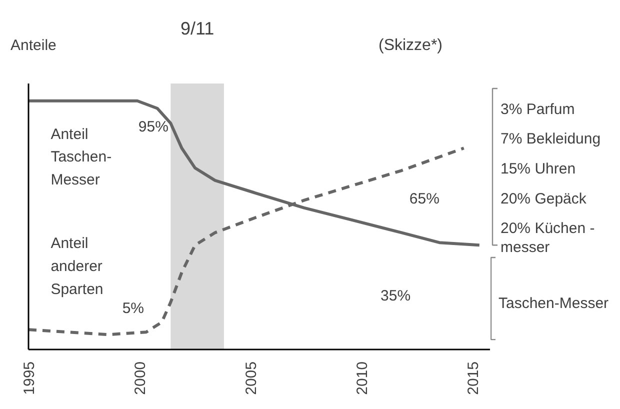 The width and height of the screenshot is (620, 409). I want to click on text: 3% Parfum, so click(537, 109).